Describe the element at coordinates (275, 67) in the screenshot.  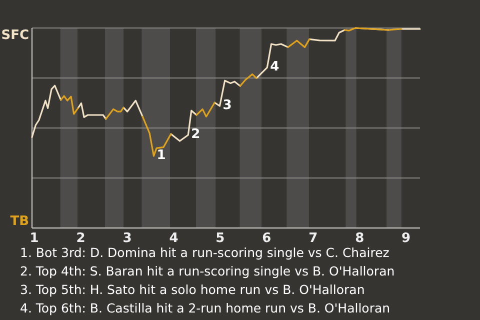
I see `annotation: 4` at that location.